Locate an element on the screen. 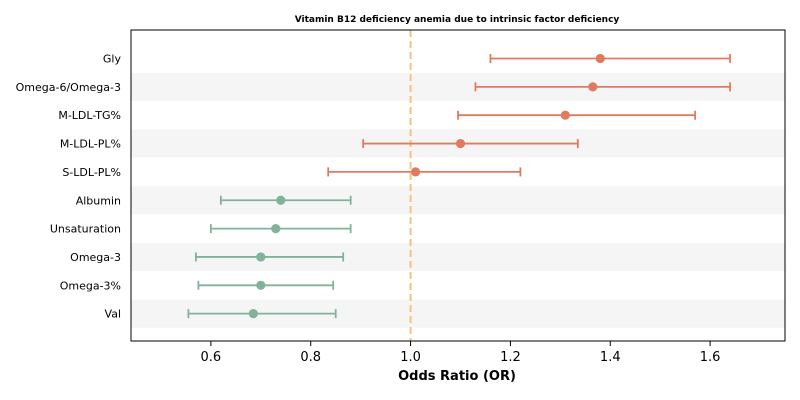 This screenshot has height=400, width=800. row-label: Unsaturation is located at coordinates (85, 229).